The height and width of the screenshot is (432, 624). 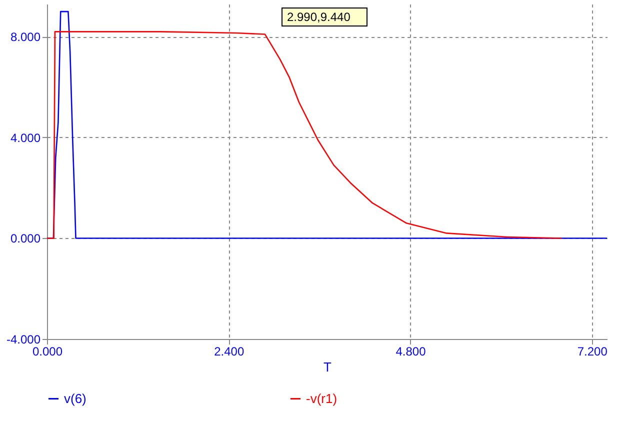 I want to click on x-tick-label: 7.200, so click(x=592, y=351).